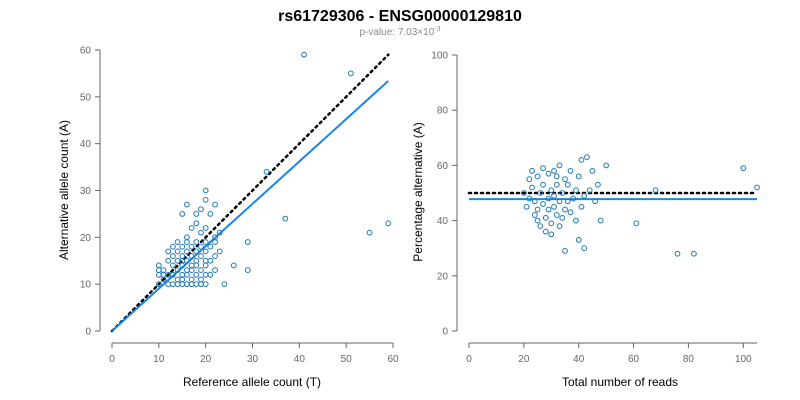 The width and height of the screenshot is (800, 400). Describe the element at coordinates (443, 221) in the screenshot. I see `y-tick-label: 40` at that location.